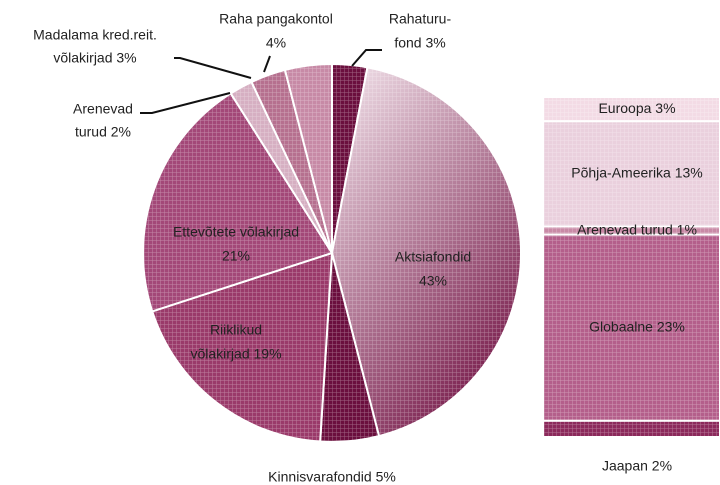  I want to click on segment-label: Põhja-Ameerika 13%, so click(637, 173).